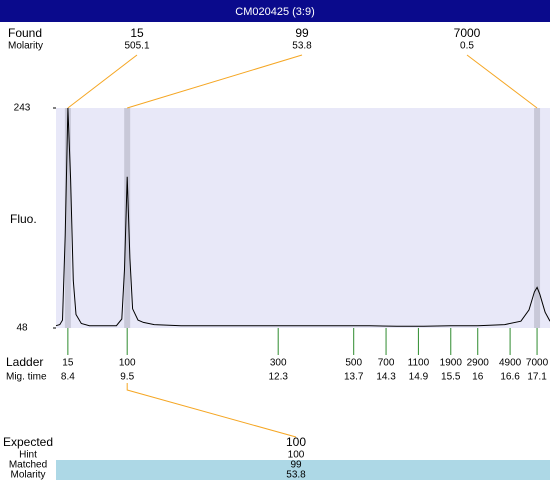  I want to click on ladder-time: 17.1, so click(537, 377).